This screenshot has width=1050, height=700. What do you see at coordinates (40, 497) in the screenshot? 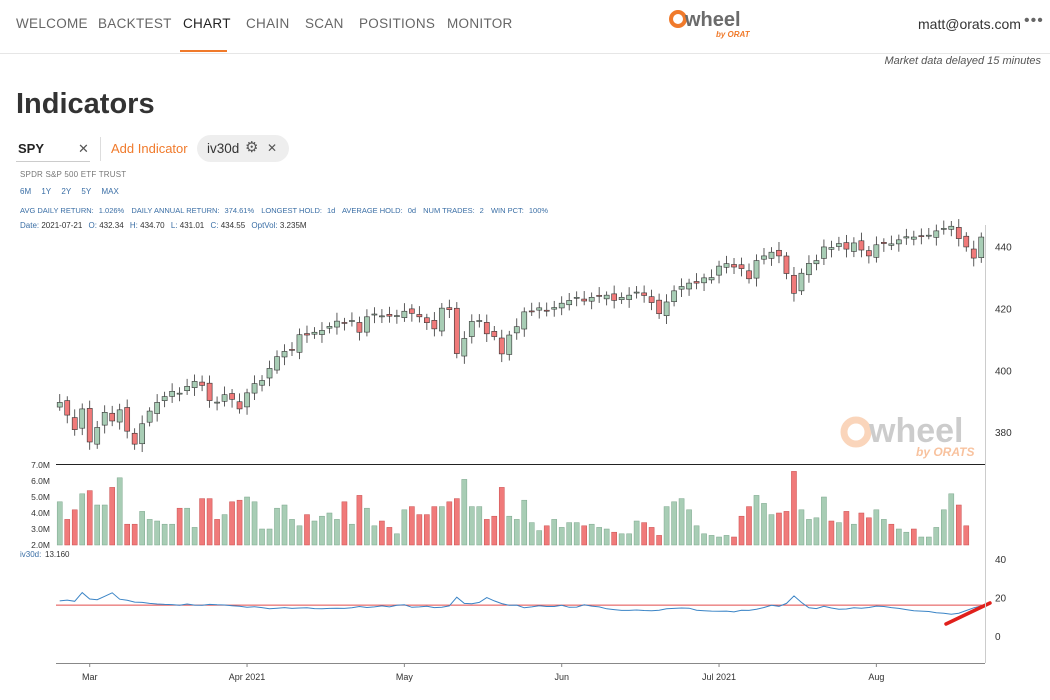
I see `volume-axis-label: 5.0M` at bounding box center [40, 497].